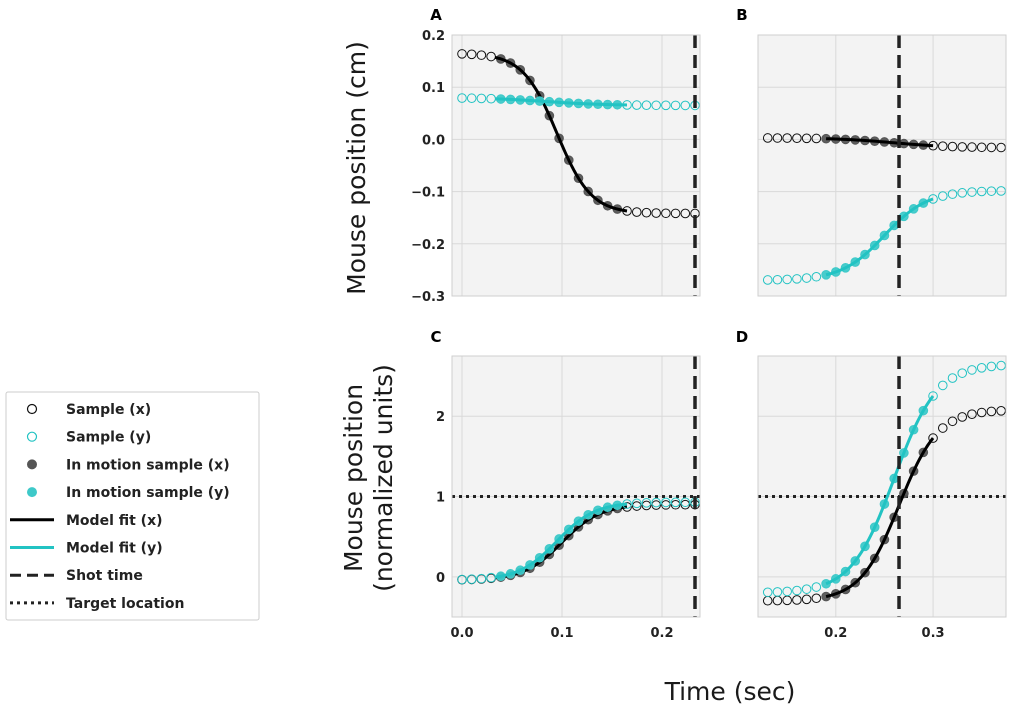 The height and width of the screenshot is (713, 1013). Describe the element at coordinates (741, 15) in the screenshot. I see `panel-letter: B` at that location.